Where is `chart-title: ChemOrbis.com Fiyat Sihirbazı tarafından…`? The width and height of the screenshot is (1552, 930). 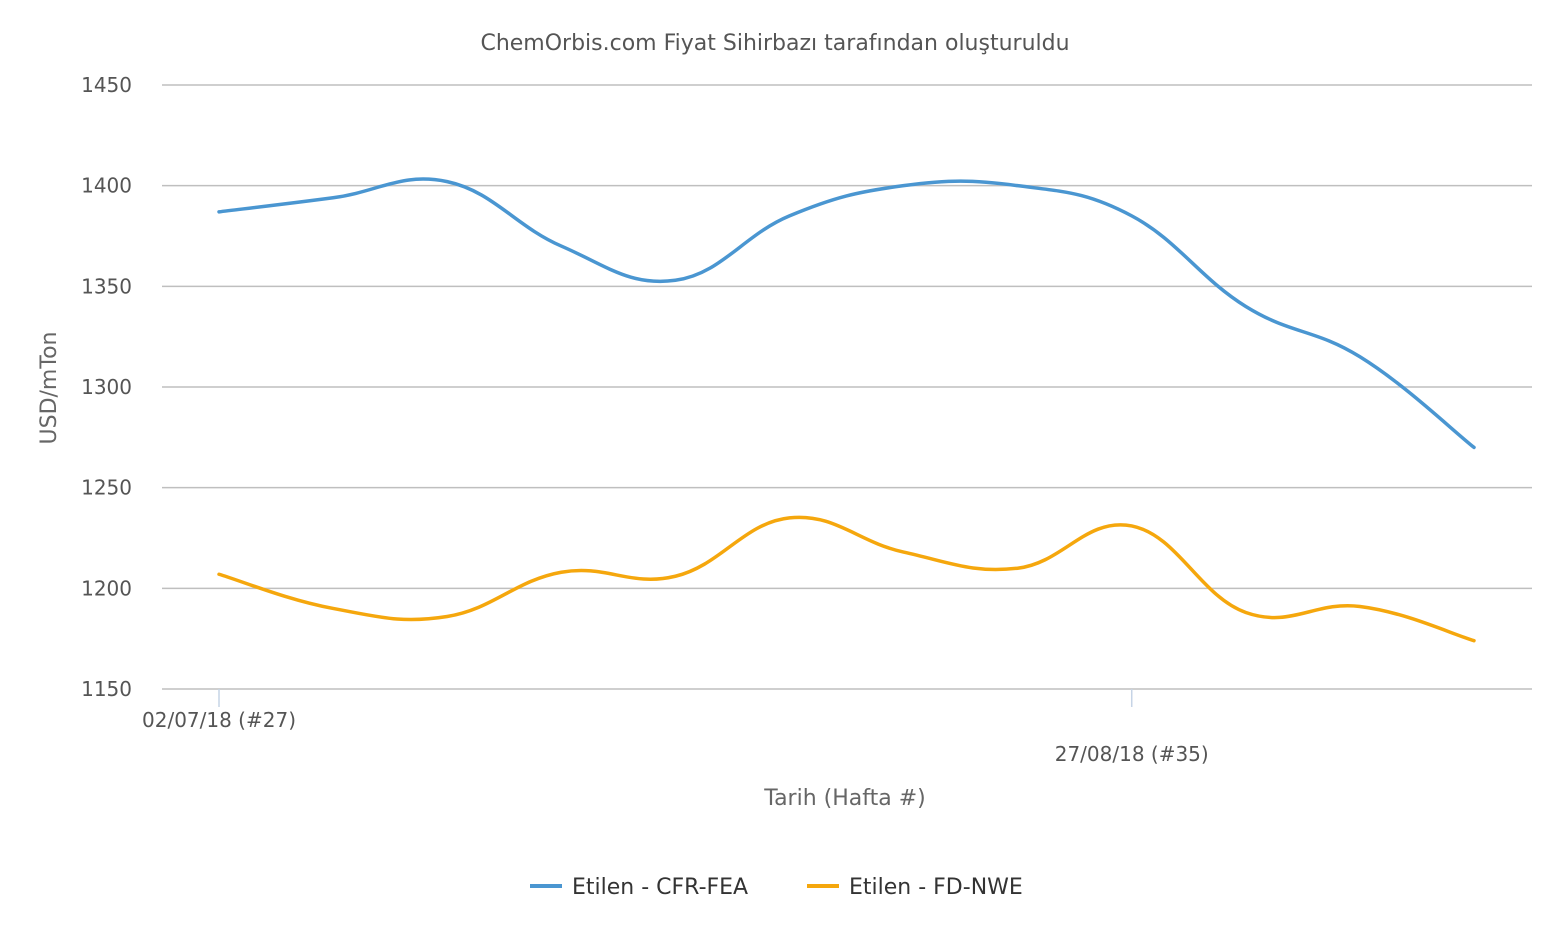 chart-title: ChemOrbis.com Fiyat Sihirbazı tarafından… is located at coordinates (774, 43).